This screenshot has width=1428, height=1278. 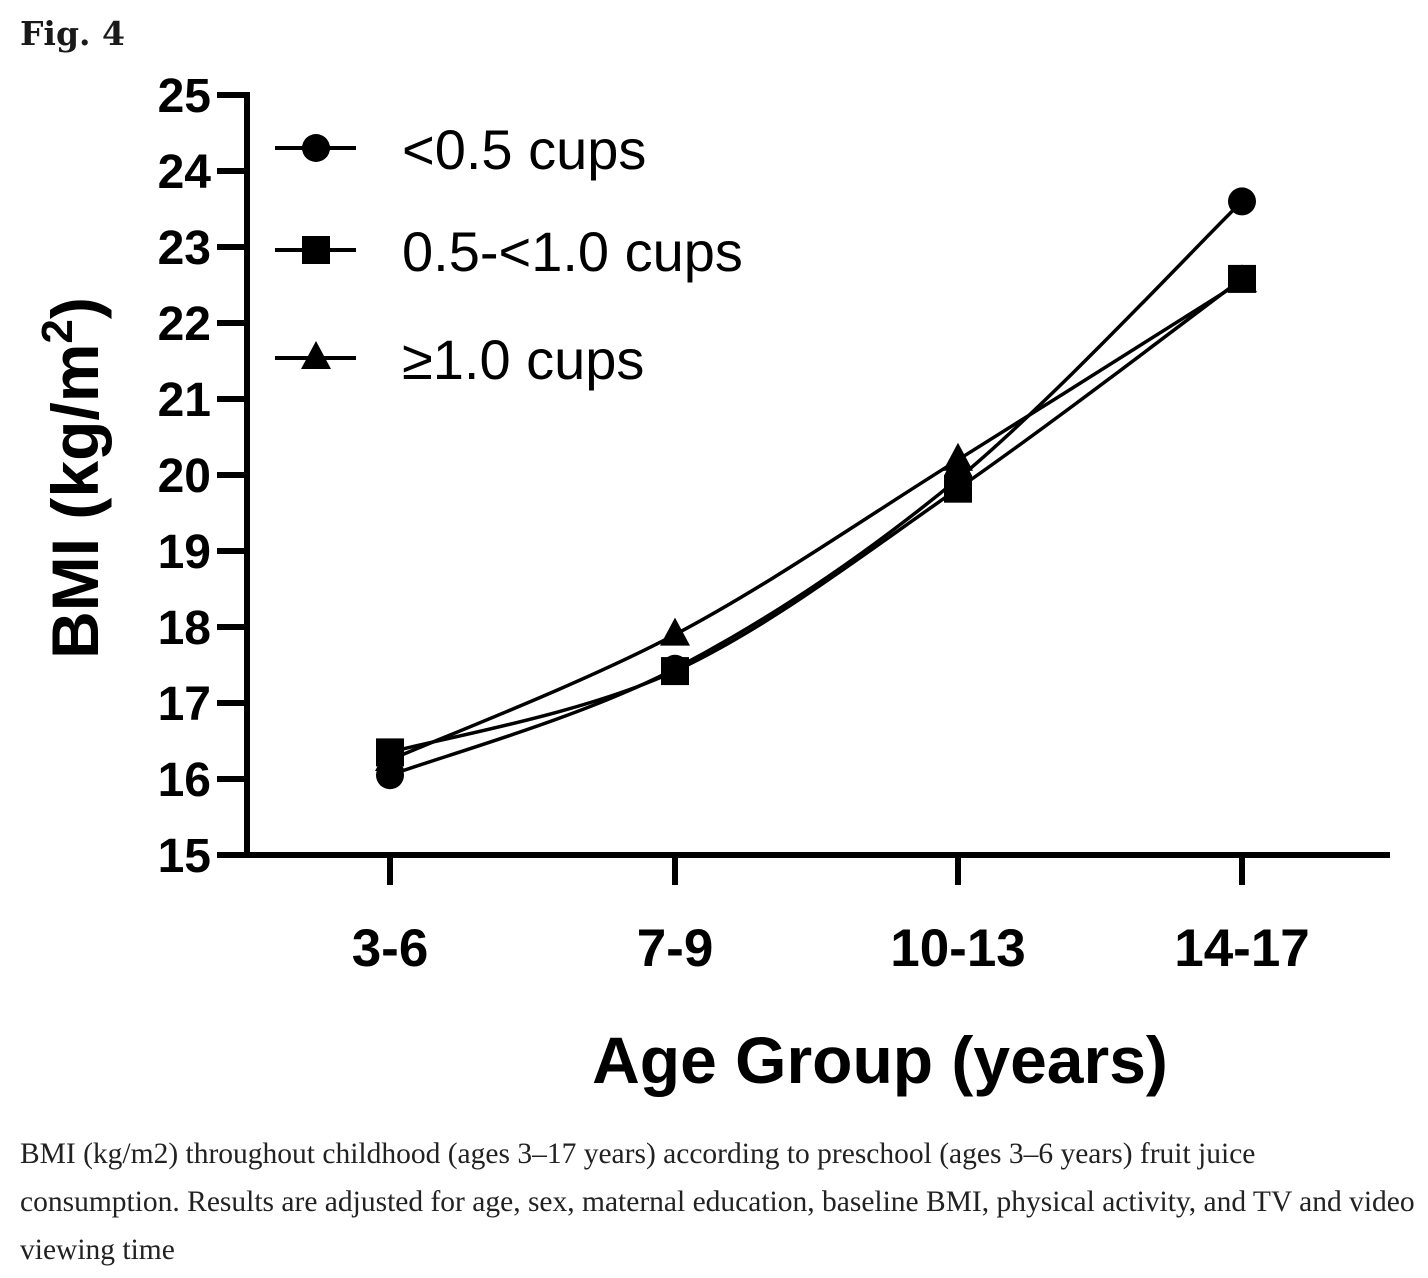 What do you see at coordinates (184, 248) in the screenshot?
I see `y-tick-label: 23` at bounding box center [184, 248].